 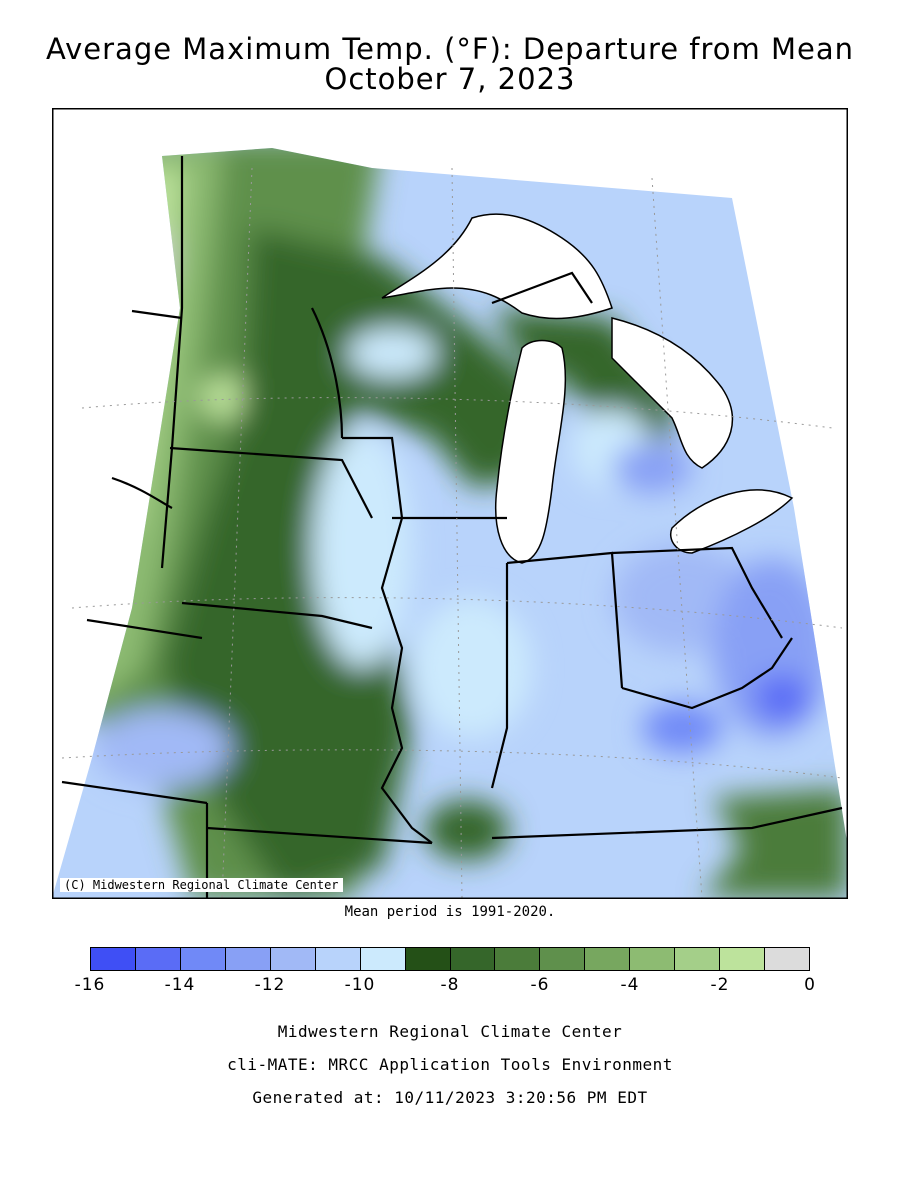 I want to click on footer-org: Midwestern Regional Climate Center, so click(x=450, y=1031).